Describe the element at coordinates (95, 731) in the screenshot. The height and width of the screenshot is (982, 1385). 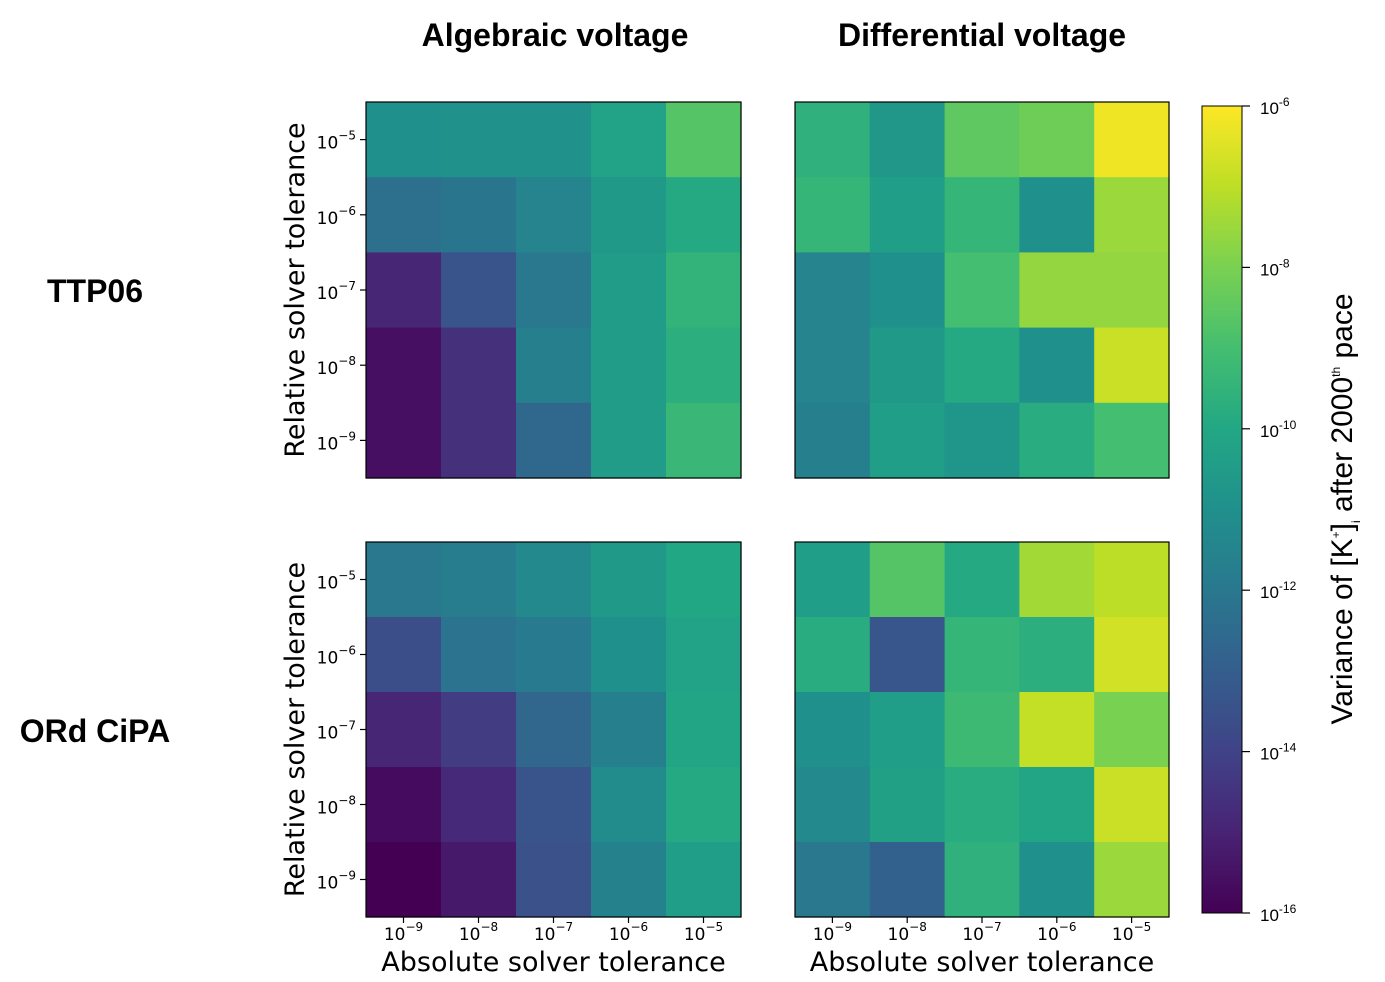
I see `row-title-ord-cipa: ORd CiPA` at that location.